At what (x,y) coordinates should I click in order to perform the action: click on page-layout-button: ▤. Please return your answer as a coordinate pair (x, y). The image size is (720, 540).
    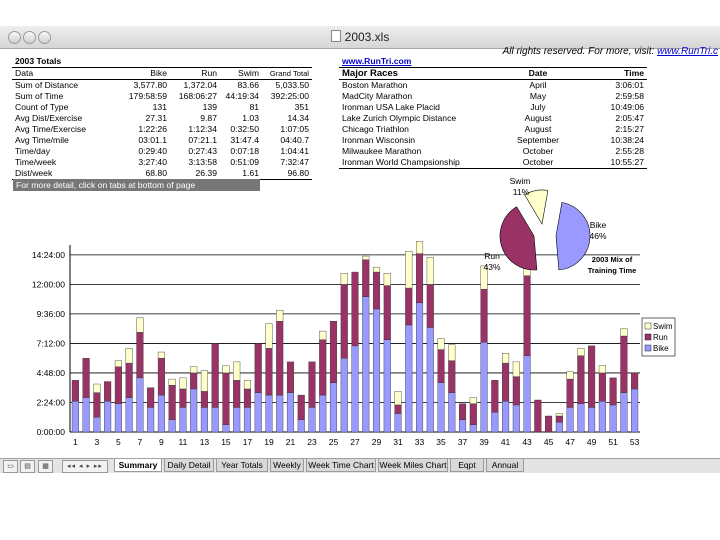
    Looking at the image, I should click on (27, 466).